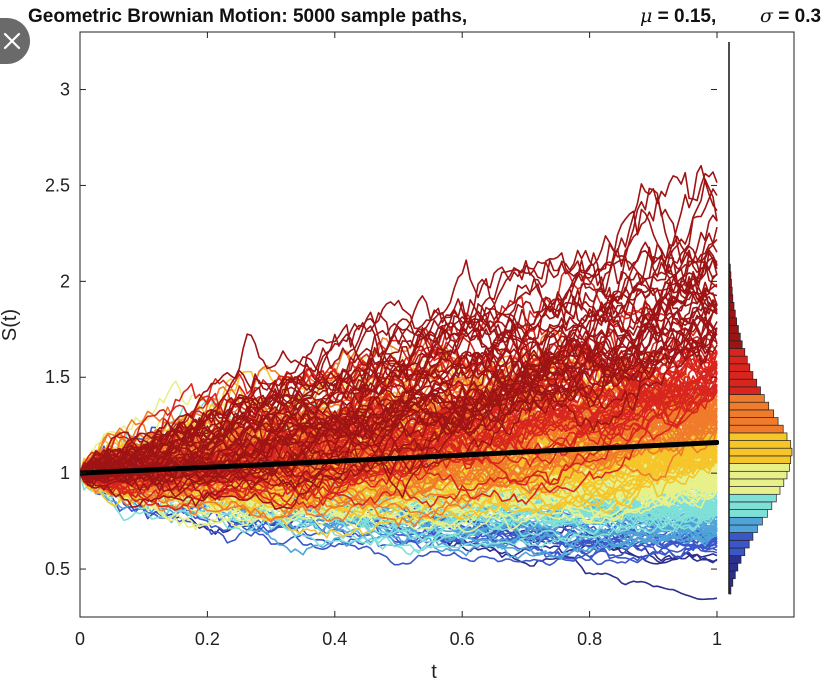 Image resolution: width=836 pixels, height=680 pixels. What do you see at coordinates (797, 16) in the screenshot?
I see `sigma-value: = 0.3` at bounding box center [797, 16].